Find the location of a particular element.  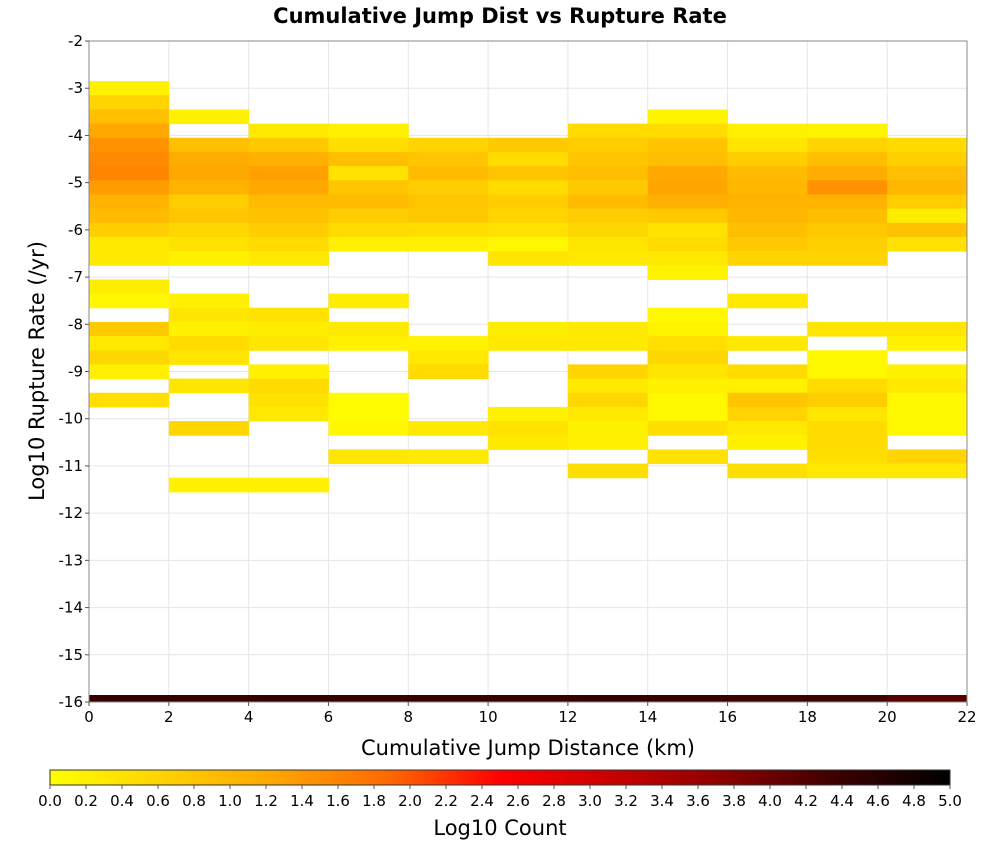

x-tick-label: 6 is located at coordinates (329, 717).